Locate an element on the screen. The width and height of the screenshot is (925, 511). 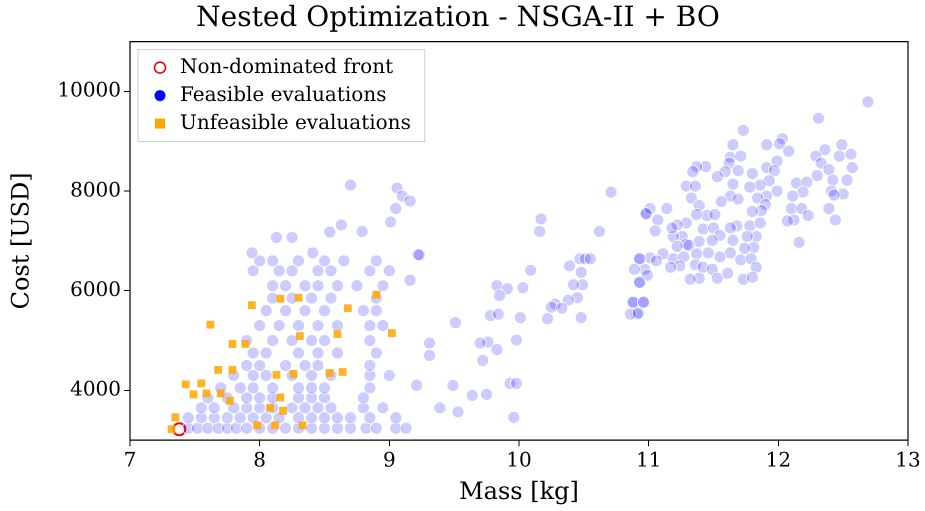
y-tick-label: 6000 is located at coordinates (95, 288).